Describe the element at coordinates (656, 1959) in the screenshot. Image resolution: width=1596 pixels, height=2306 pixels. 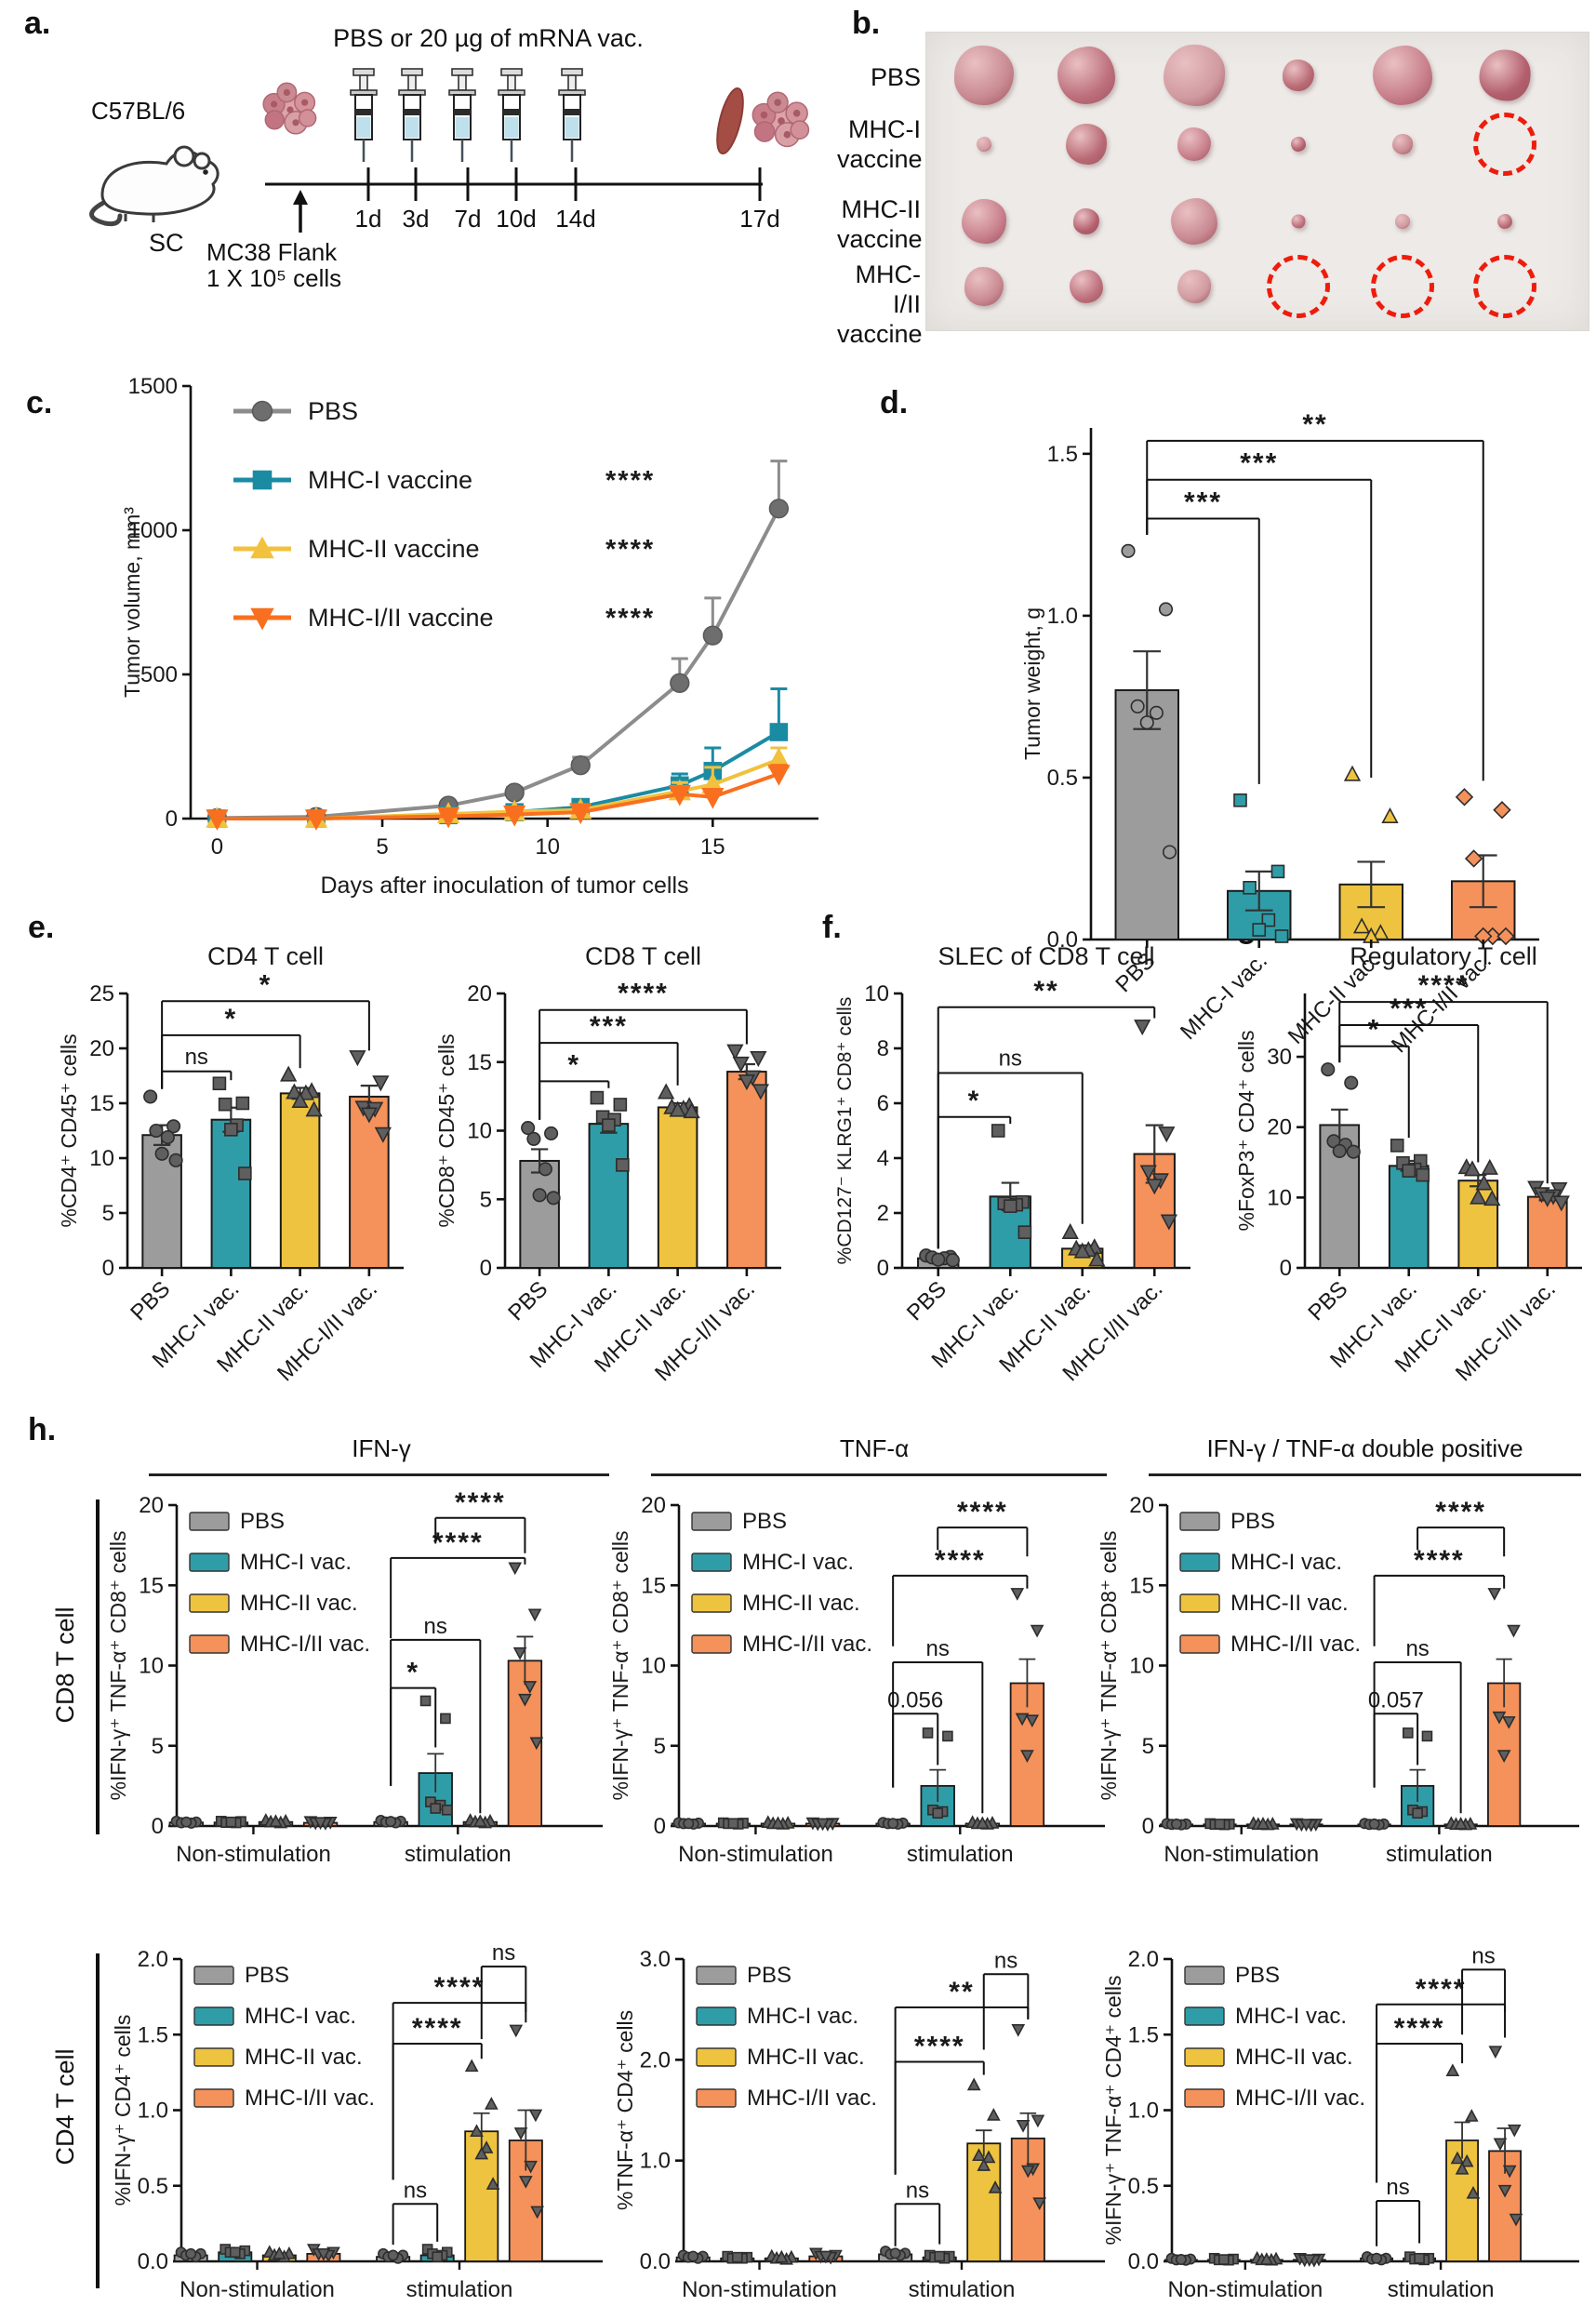
I see `svg-text: 3.0` at that location.